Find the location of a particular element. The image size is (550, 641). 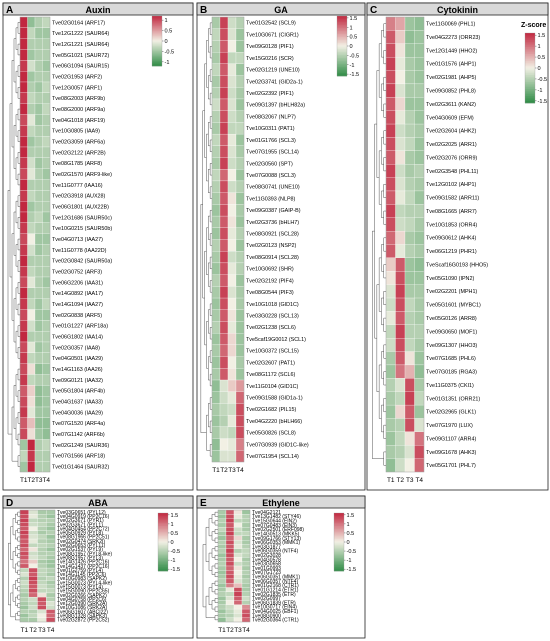

row-label: Tve07G1970 (LUX) is located at coordinates (449, 426).